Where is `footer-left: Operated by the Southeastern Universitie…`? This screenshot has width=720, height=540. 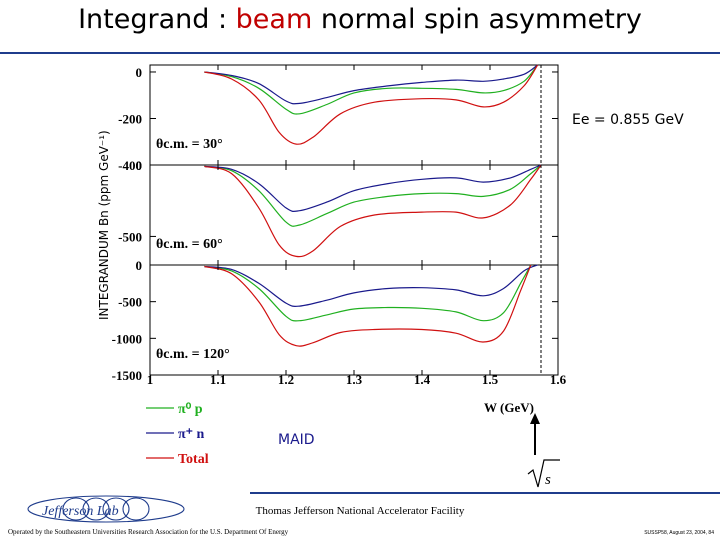 footer-left: Operated by the Southeastern Universitie… is located at coordinates (148, 532).